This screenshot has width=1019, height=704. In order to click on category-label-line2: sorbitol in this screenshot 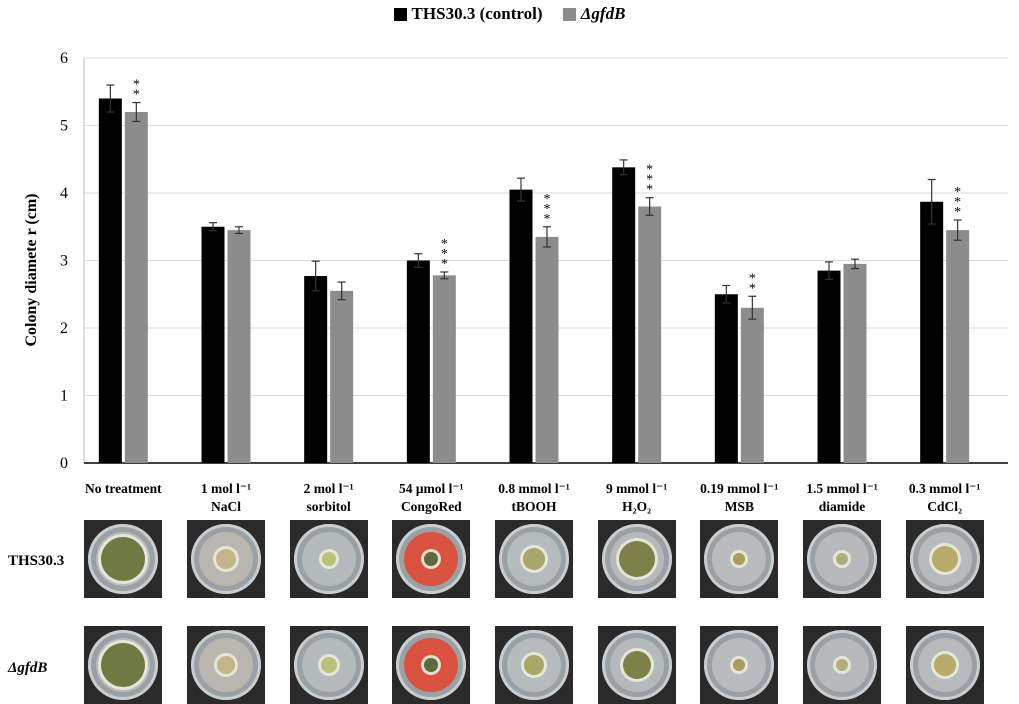, I will do `click(328, 506)`.